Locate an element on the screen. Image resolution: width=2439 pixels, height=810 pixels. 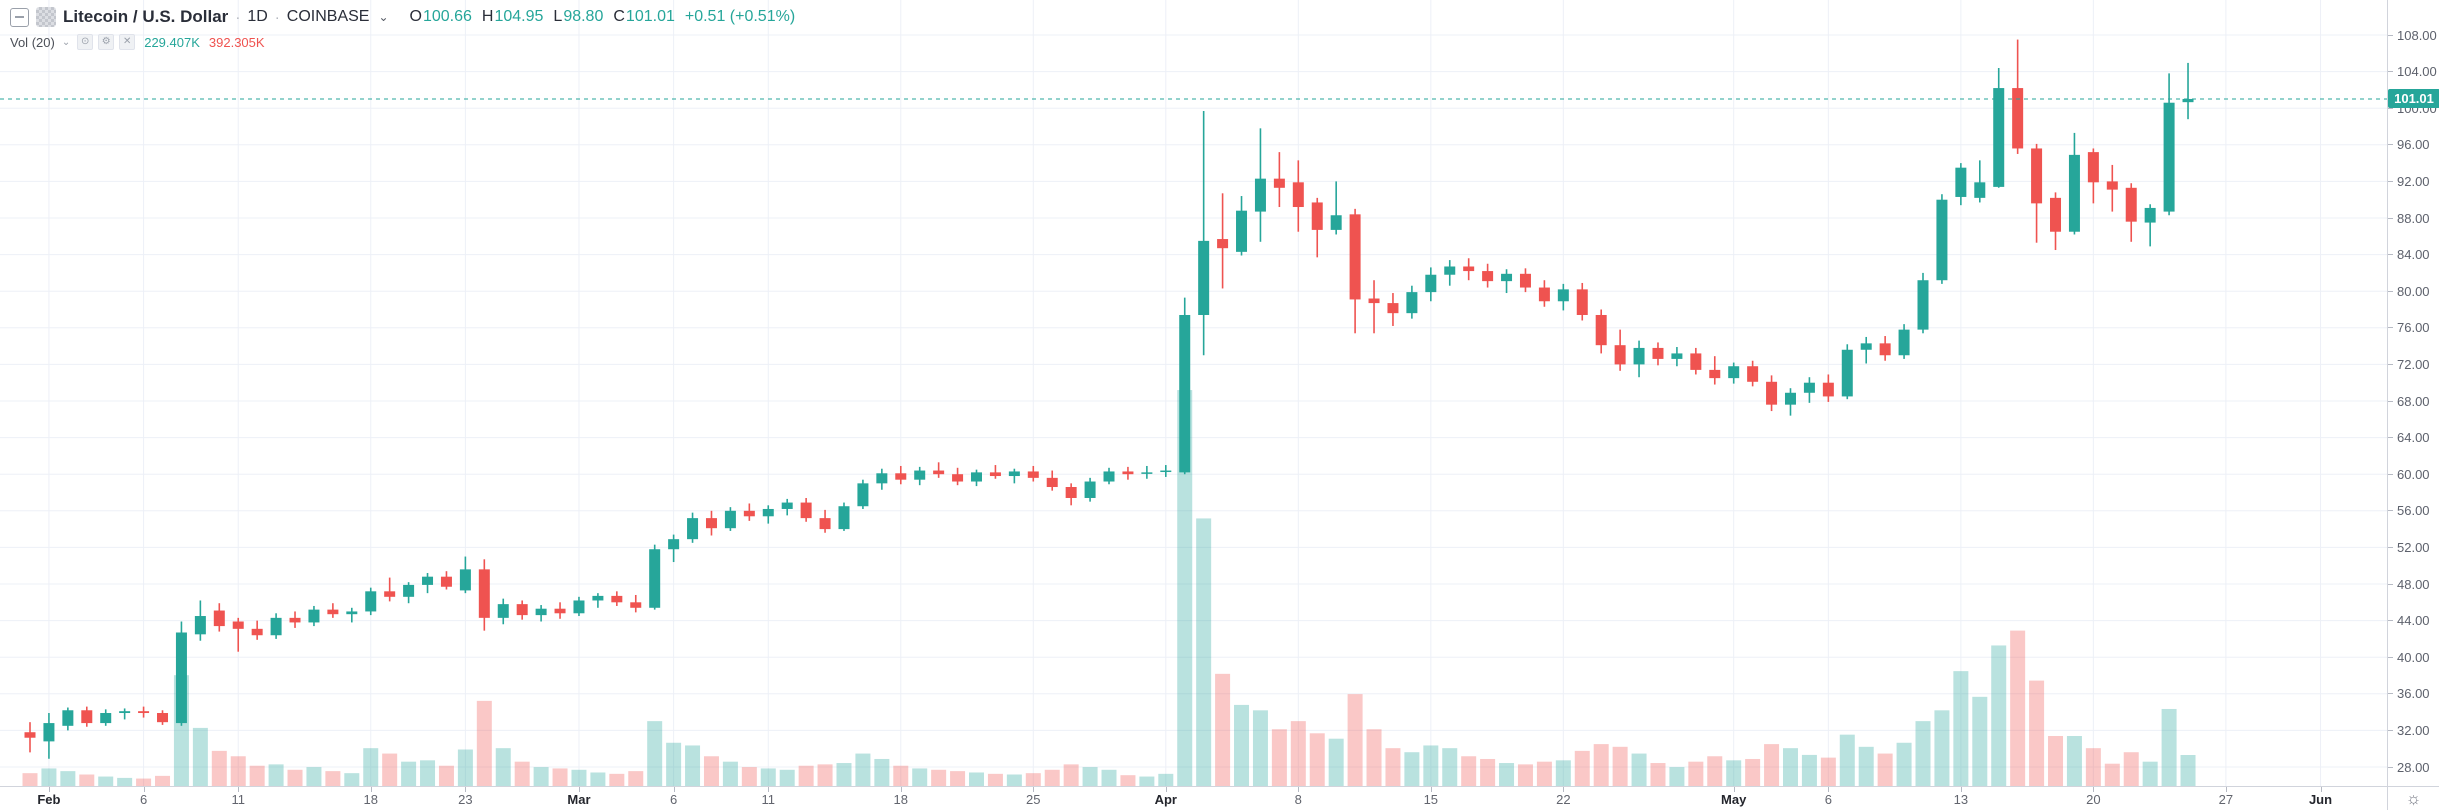
time-tick-label: 25 is located at coordinates (1033, 799).